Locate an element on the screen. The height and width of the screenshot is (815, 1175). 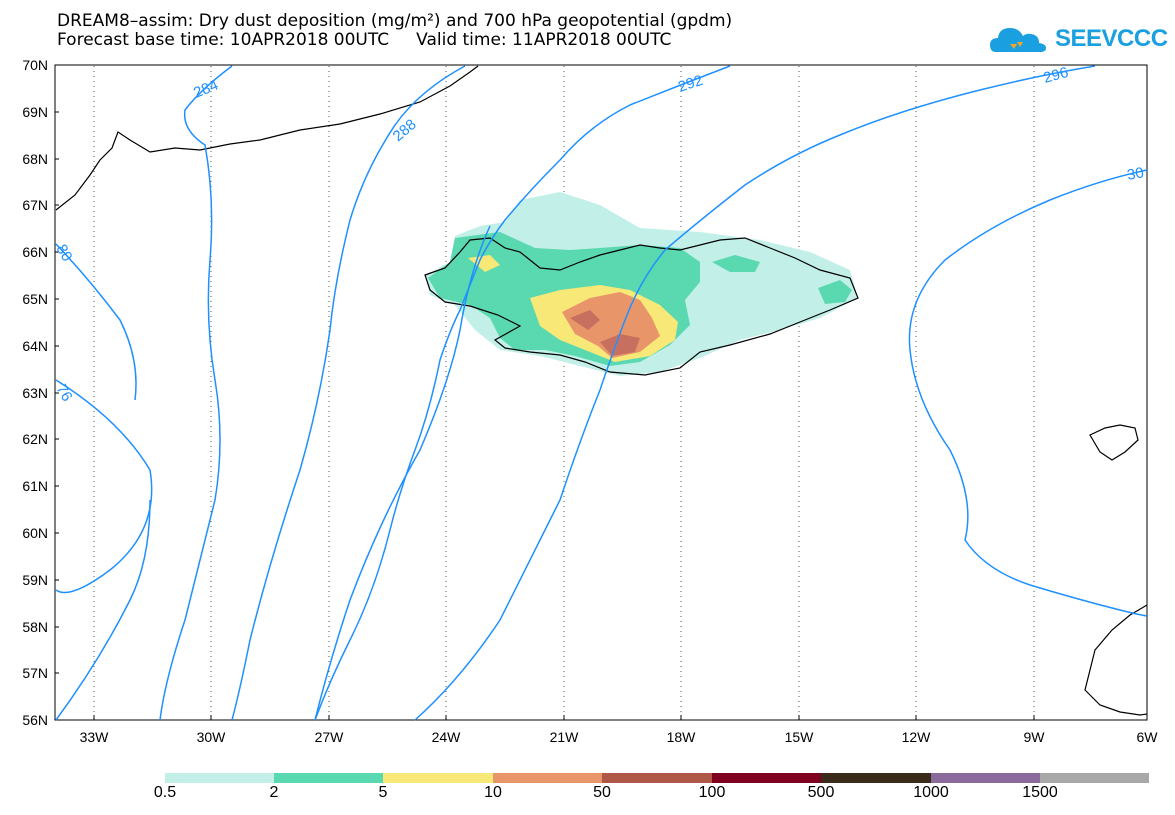
lat-label: 59N is located at coordinates (35, 580).